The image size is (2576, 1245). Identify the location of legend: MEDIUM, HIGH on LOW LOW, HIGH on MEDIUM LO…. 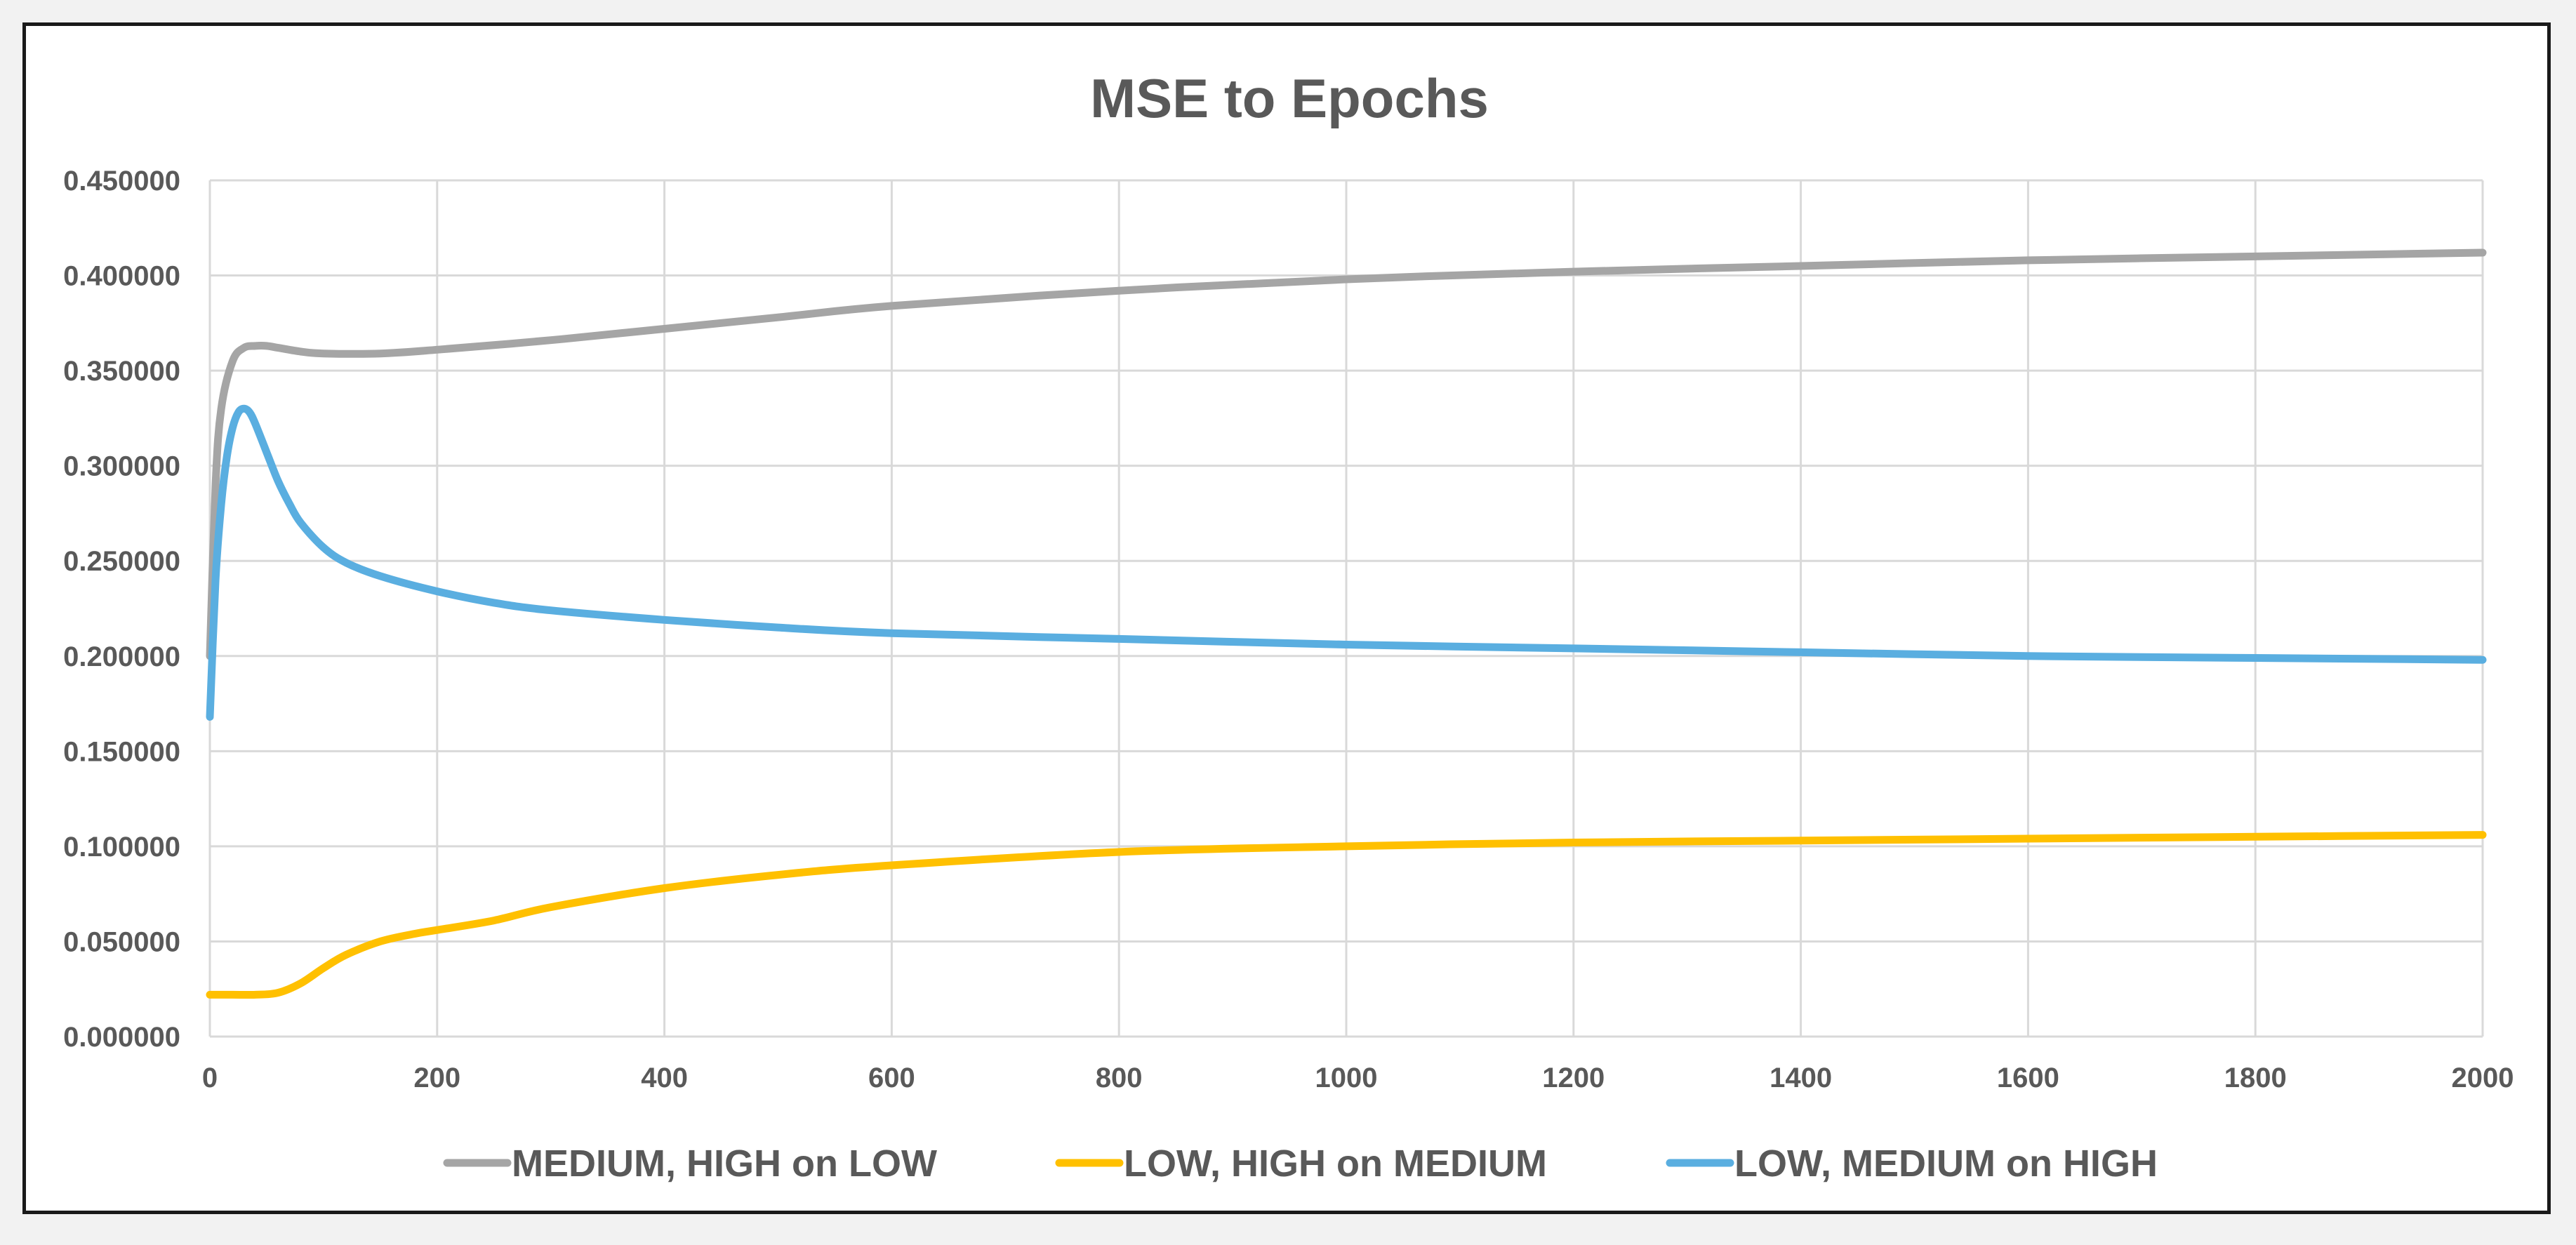
(1301, 1164).